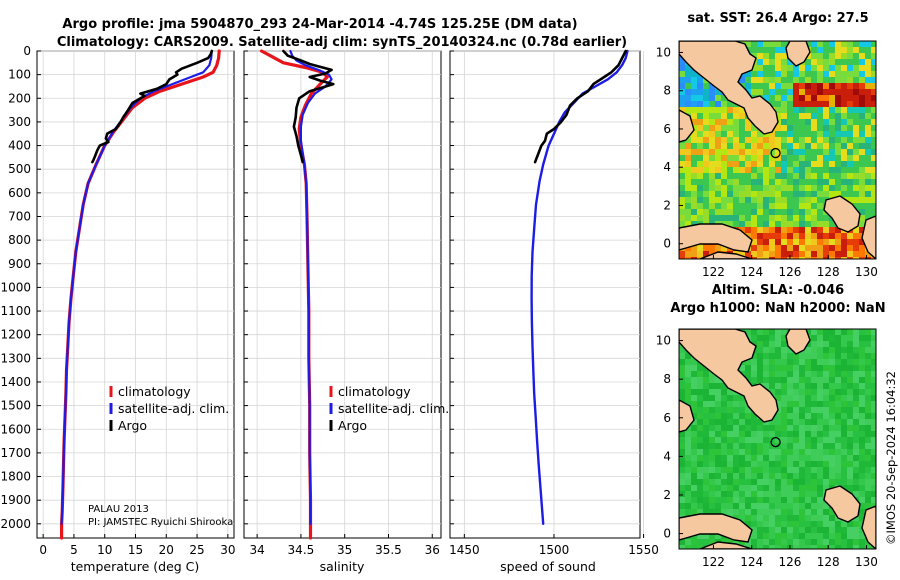 This screenshot has height=580, width=900. What do you see at coordinates (301, 550) in the screenshot?
I see `x-tick-label: 34.5` at bounding box center [301, 550].